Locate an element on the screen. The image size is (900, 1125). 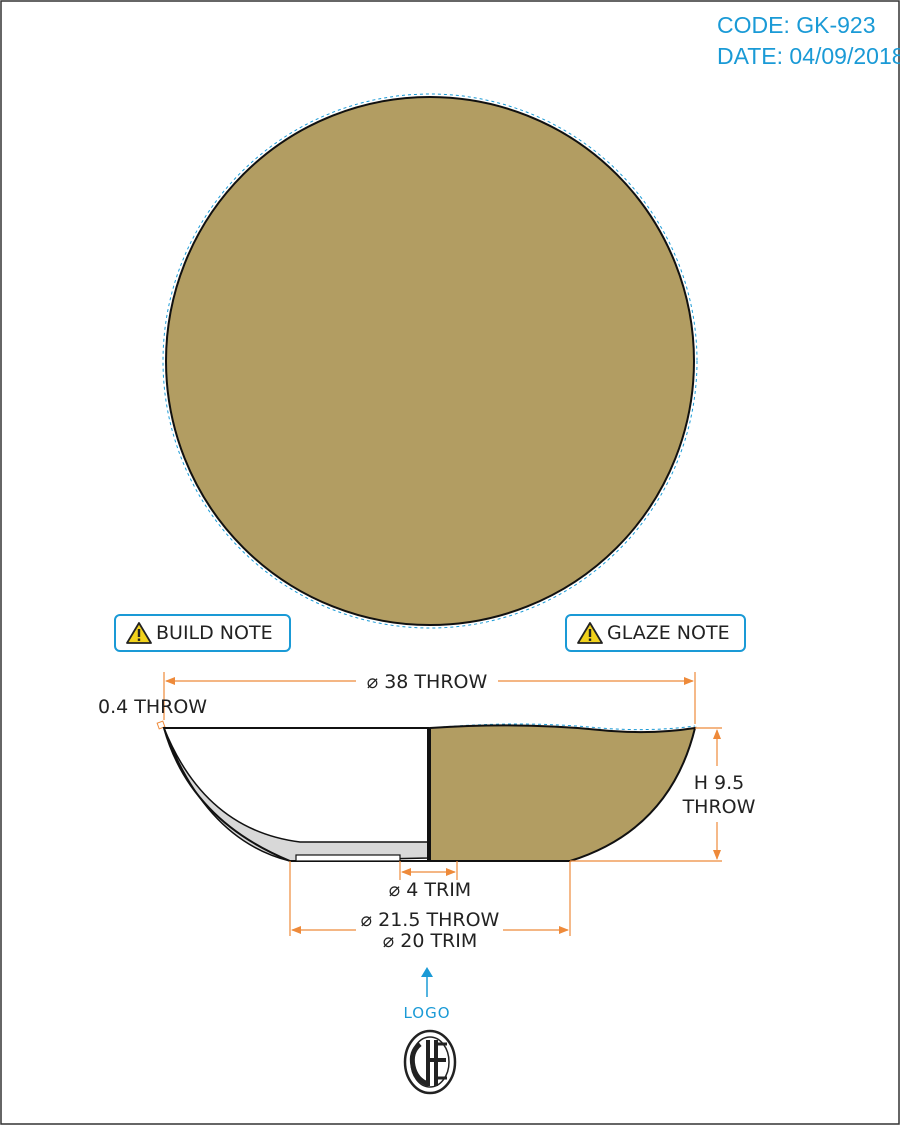
bowl-exterior-dashed-rim is located at coordinates (562, 727).